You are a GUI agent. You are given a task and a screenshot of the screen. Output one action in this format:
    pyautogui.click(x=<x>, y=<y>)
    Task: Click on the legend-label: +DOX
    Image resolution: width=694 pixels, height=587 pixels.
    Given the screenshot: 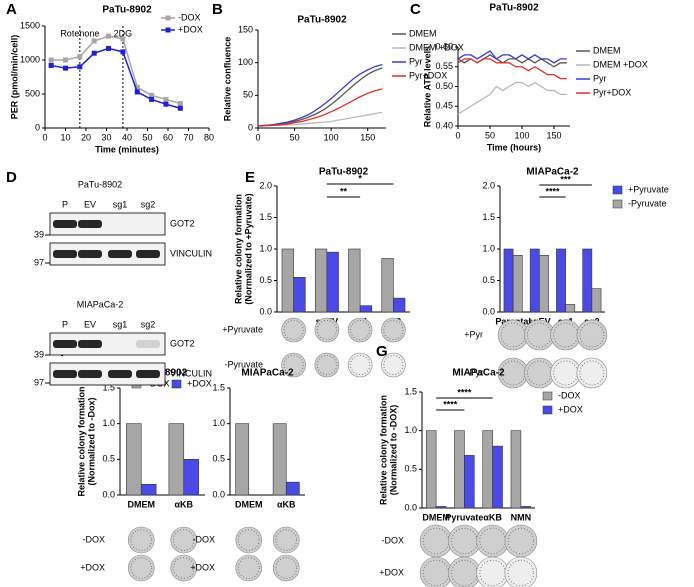 What is the action you would take?
    pyautogui.click(x=190, y=29)
    